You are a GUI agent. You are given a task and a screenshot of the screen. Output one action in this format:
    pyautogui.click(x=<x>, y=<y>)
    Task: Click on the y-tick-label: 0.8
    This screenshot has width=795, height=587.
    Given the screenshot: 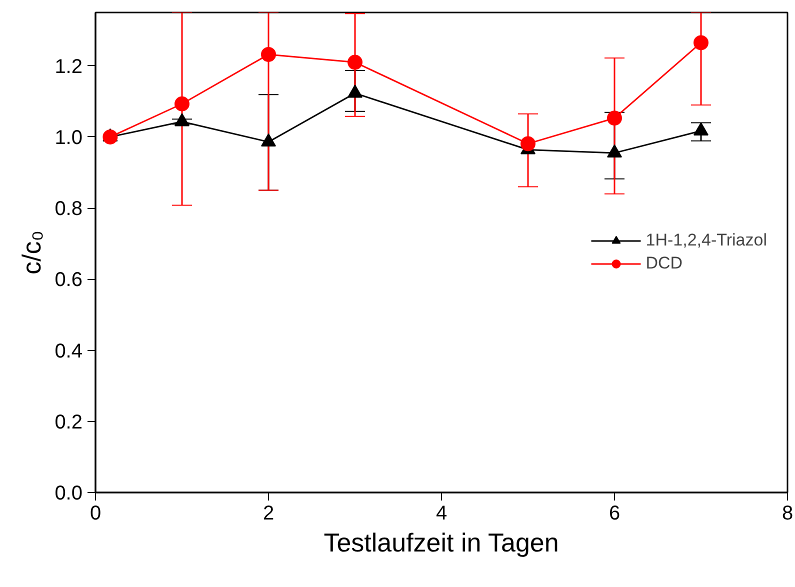 What is the action you would take?
    pyautogui.click(x=68, y=209)
    